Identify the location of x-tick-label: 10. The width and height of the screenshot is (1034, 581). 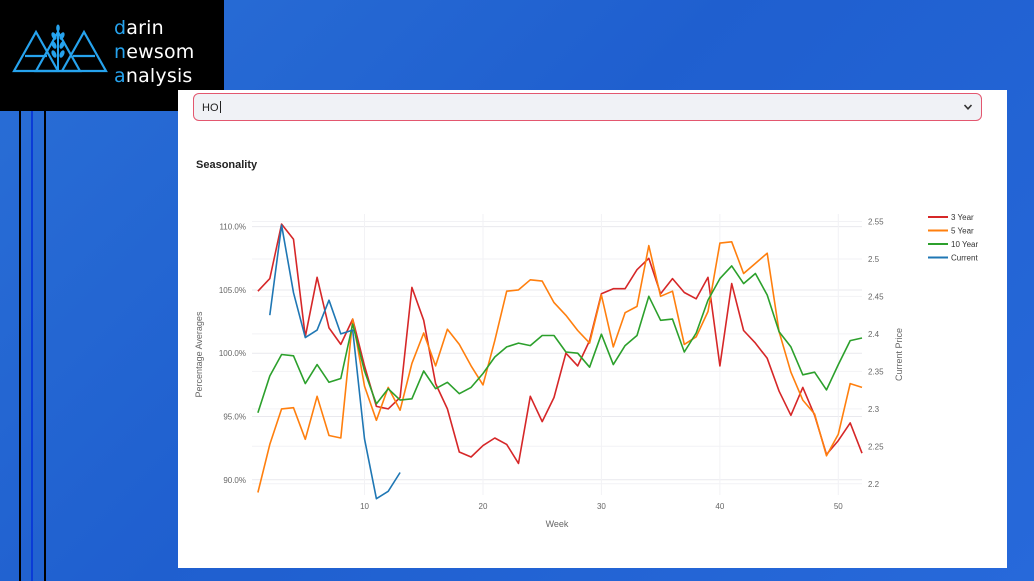
(364, 506).